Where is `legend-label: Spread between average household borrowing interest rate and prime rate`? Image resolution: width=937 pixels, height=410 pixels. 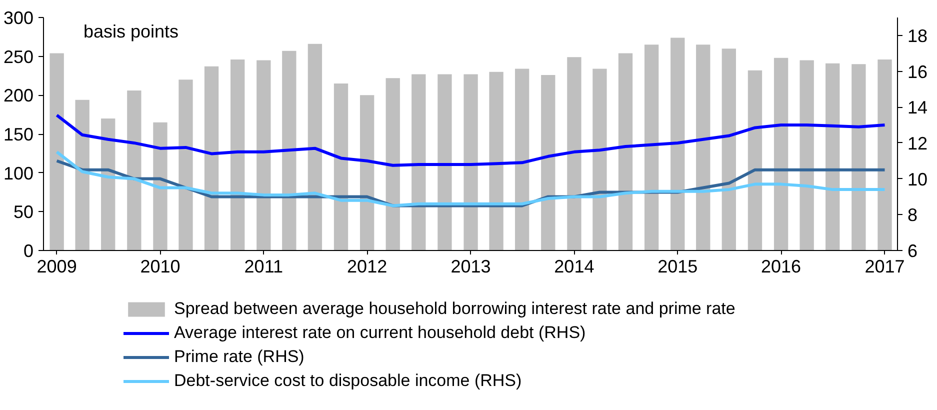
legend-label: Spread between average household borrowing interest rate and prime rate is located at coordinates (455, 309).